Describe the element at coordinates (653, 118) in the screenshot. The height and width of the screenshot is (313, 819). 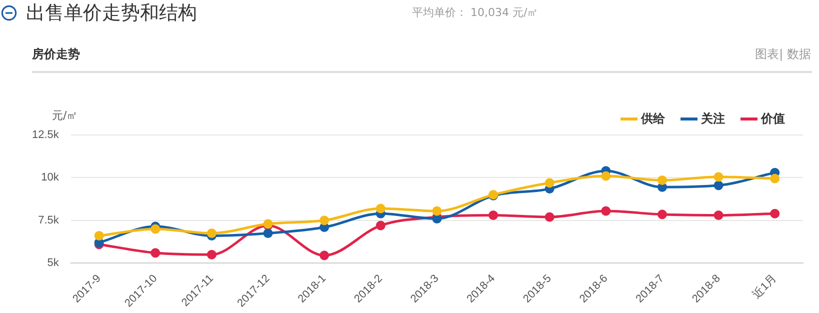
I see `legend-label: 供给` at that location.